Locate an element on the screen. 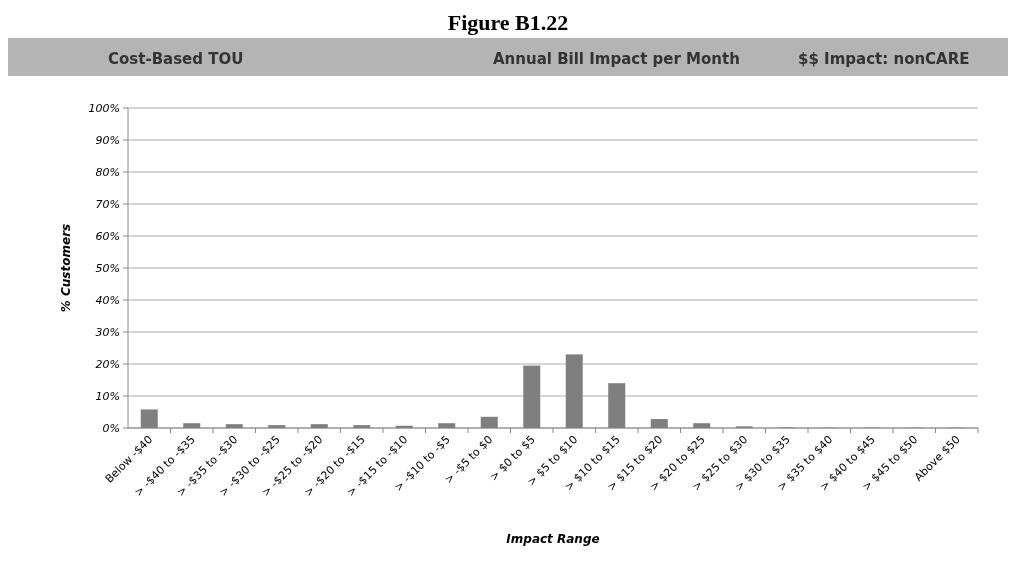 The image size is (1025, 571). chart-title: Figure B1.22 is located at coordinates (508, 22).